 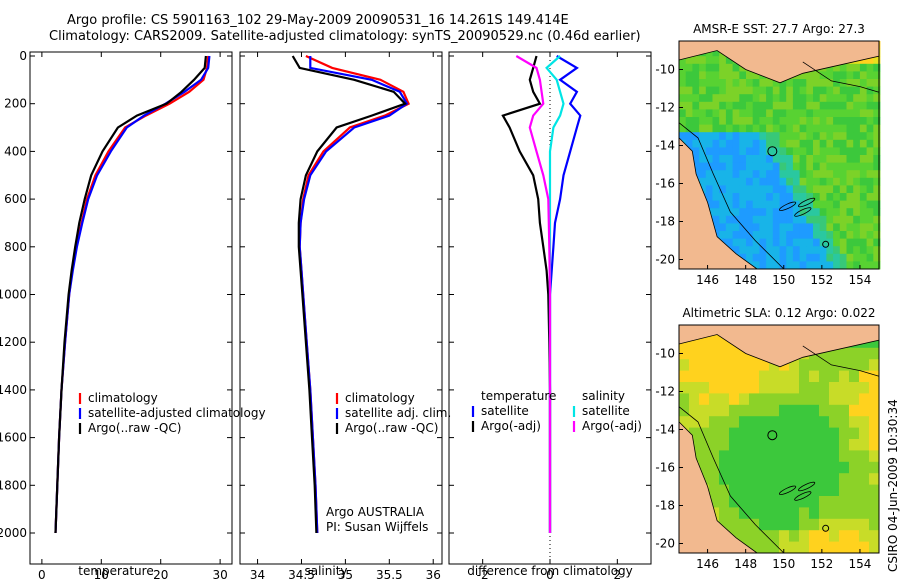 What do you see at coordinates (15, 247) in the screenshot?
I see `depth-tick-label: 800` at bounding box center [15, 247].